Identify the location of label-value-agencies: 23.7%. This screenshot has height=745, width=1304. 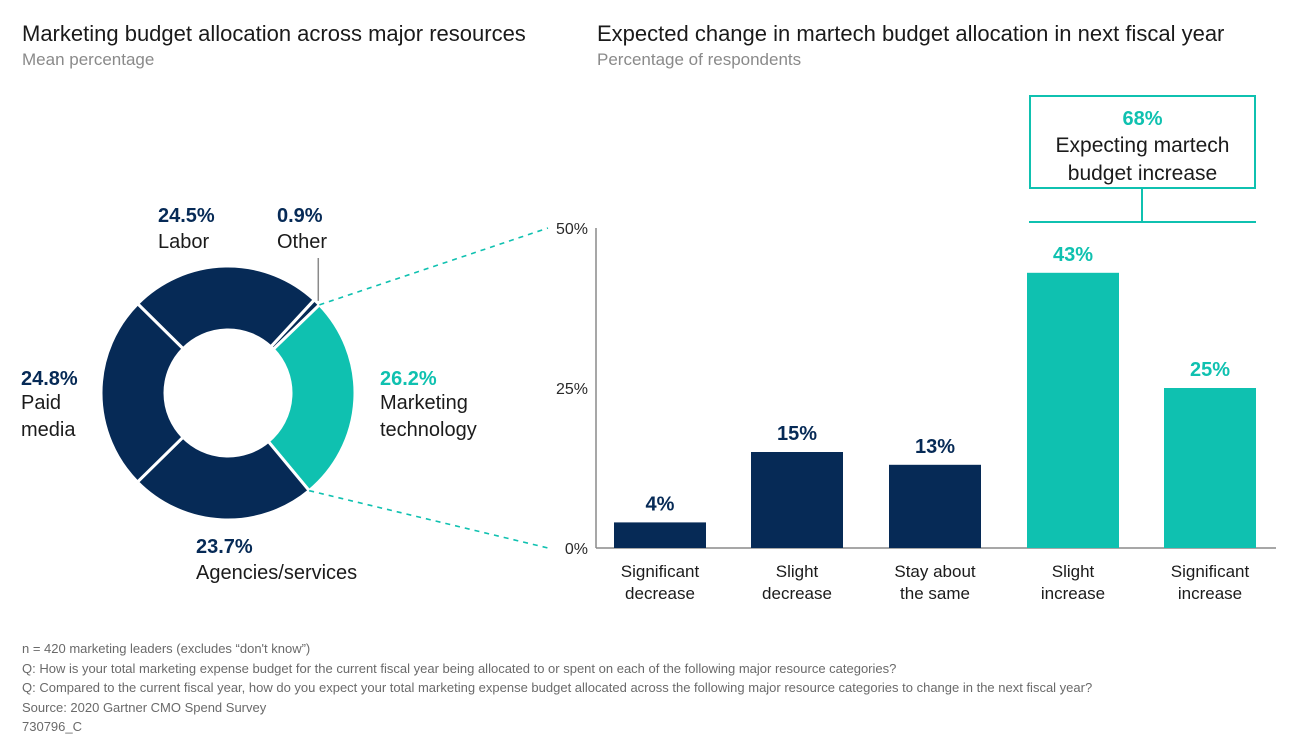
(224, 547).